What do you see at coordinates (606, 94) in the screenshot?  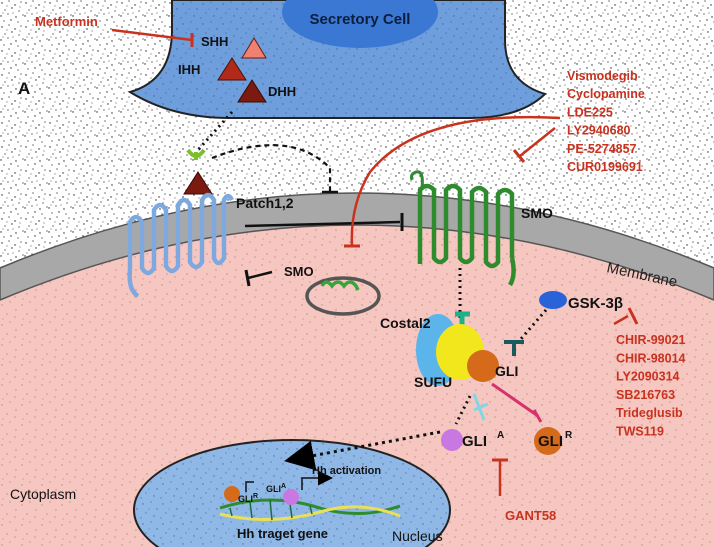 I see `smo-inhibitor-item: Cyclopamine` at bounding box center [606, 94].